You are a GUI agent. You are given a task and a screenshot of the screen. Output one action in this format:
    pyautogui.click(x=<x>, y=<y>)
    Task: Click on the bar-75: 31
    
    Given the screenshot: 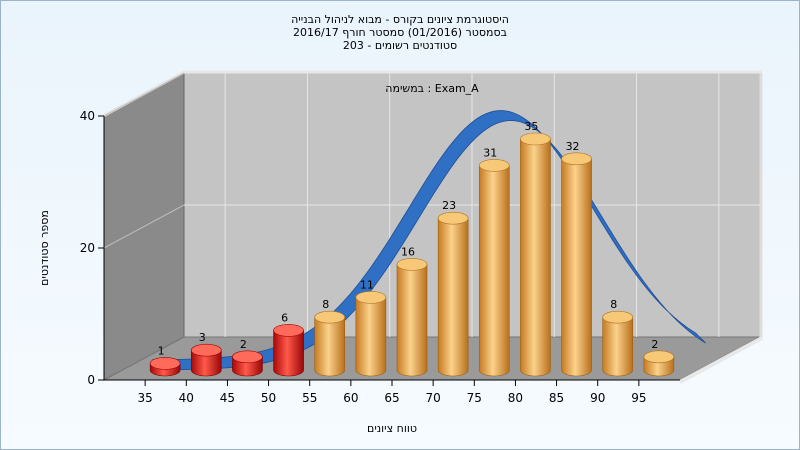 What is the action you would take?
    pyautogui.click(x=494, y=261)
    